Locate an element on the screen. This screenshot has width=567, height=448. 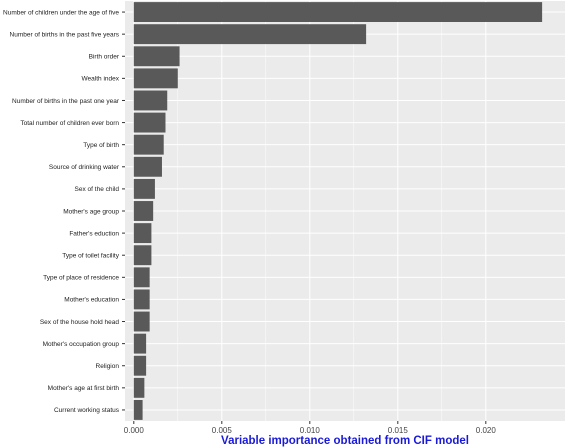
category-label: Source of drinking water is located at coordinates (84, 167).